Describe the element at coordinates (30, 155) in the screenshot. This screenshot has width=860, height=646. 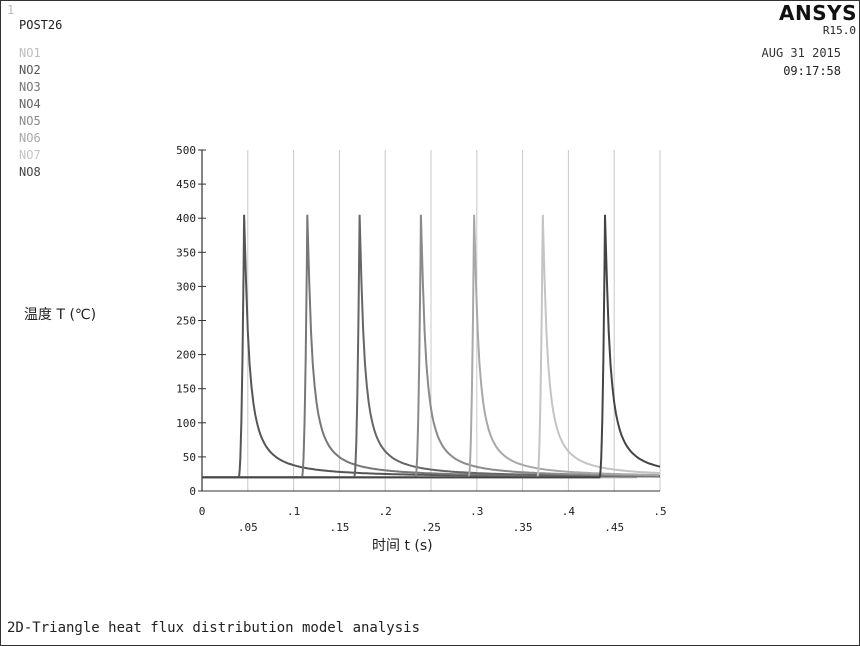
I see `legend-item-no7: NO7` at that location.